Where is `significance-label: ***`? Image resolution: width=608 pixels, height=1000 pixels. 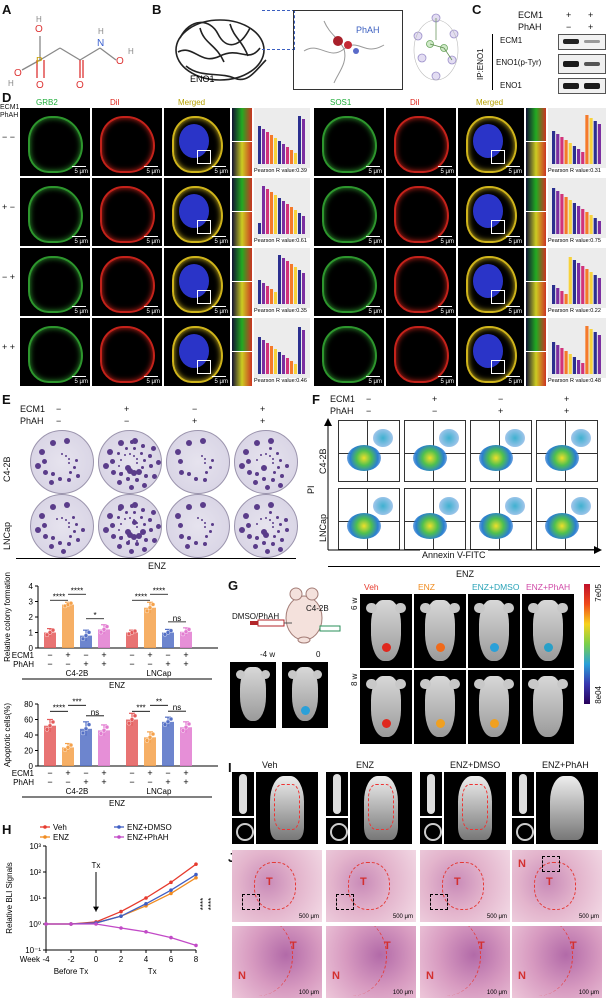 significance-label: *** is located at coordinates (140, 707).